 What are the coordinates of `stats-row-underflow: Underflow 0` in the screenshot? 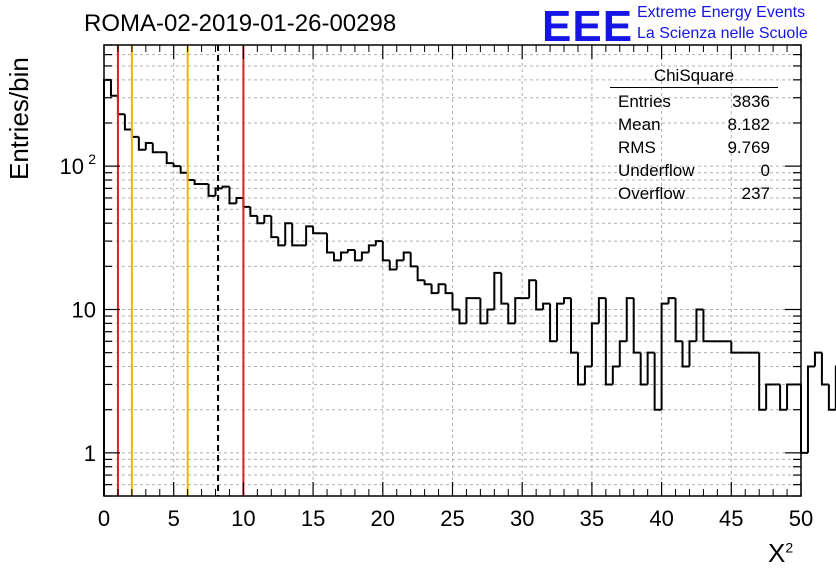 It's located at (694, 170).